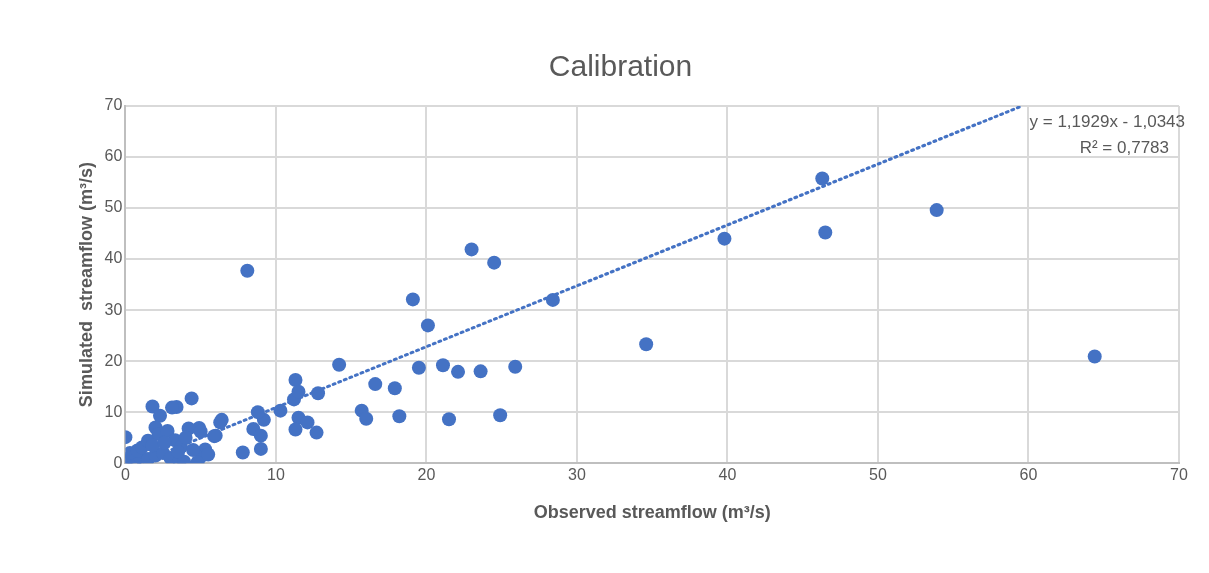  I want to click on x-tick-label: 20, so click(426, 475).